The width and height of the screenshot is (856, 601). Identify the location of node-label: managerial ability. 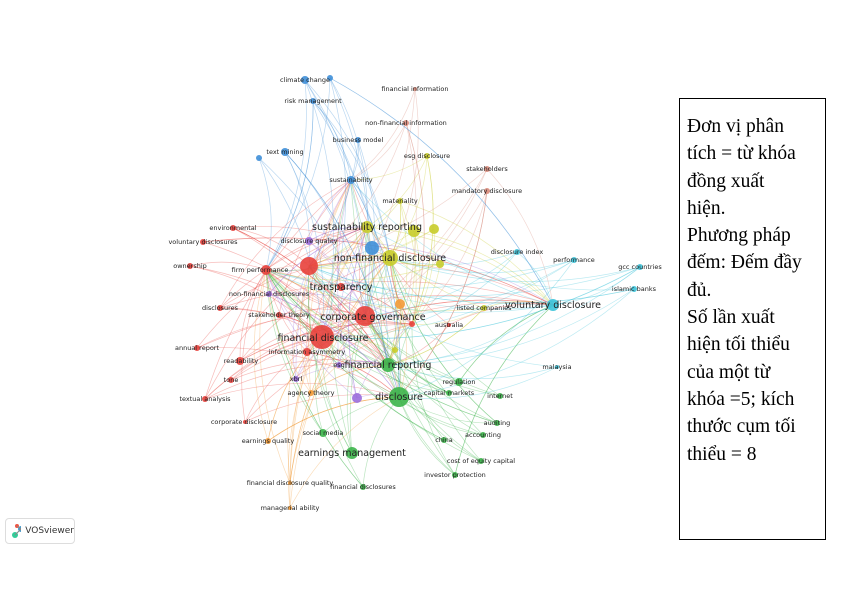
(290, 508).